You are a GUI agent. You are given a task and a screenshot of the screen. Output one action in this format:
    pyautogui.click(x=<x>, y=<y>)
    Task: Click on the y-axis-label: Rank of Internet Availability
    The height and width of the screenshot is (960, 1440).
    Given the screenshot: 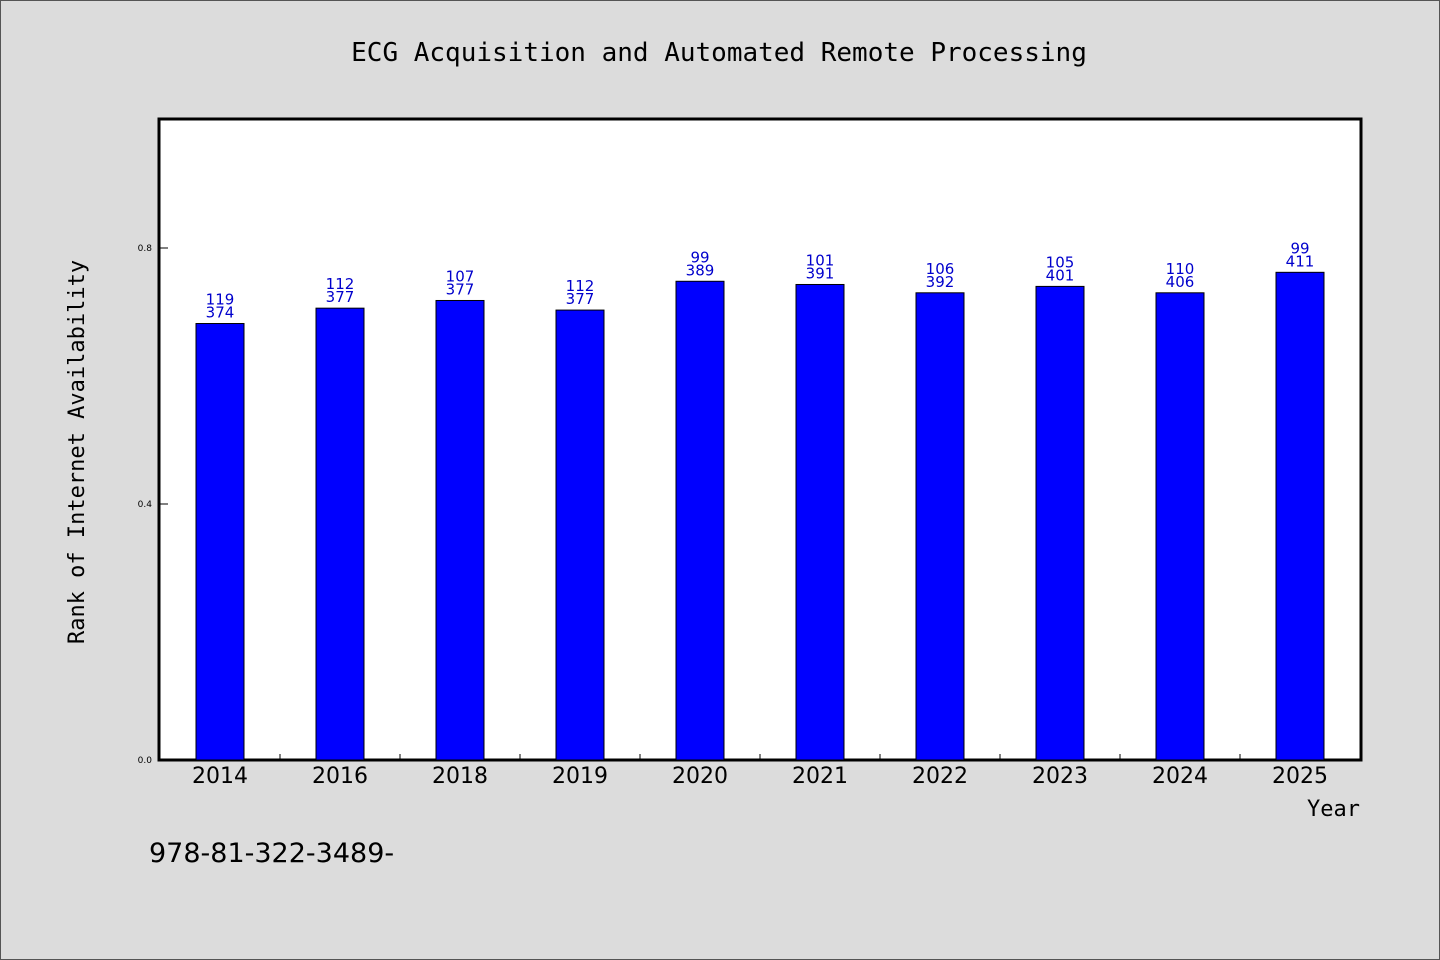 What is the action you would take?
    pyautogui.click(x=77, y=452)
    